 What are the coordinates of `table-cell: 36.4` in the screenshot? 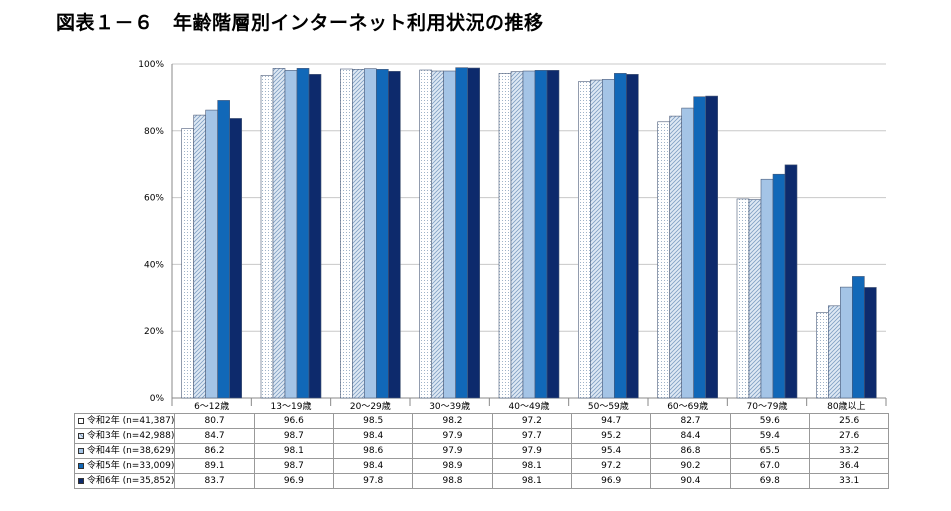 It's located at (849, 466).